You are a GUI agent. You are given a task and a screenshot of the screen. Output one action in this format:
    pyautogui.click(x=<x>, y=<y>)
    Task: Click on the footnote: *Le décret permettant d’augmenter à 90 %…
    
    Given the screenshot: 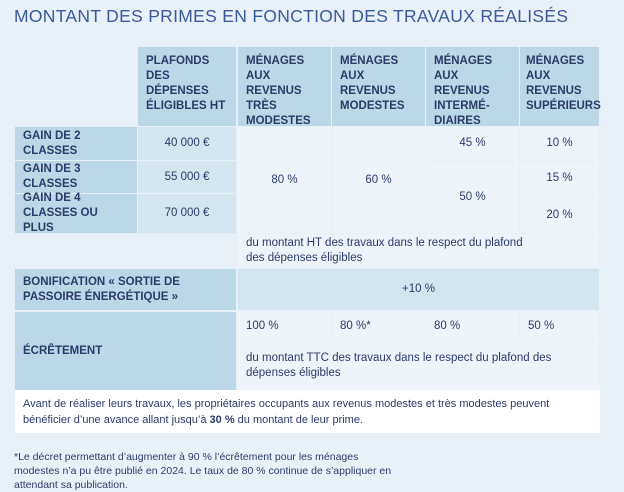 What is the action you would take?
    pyautogui.click(x=203, y=471)
    